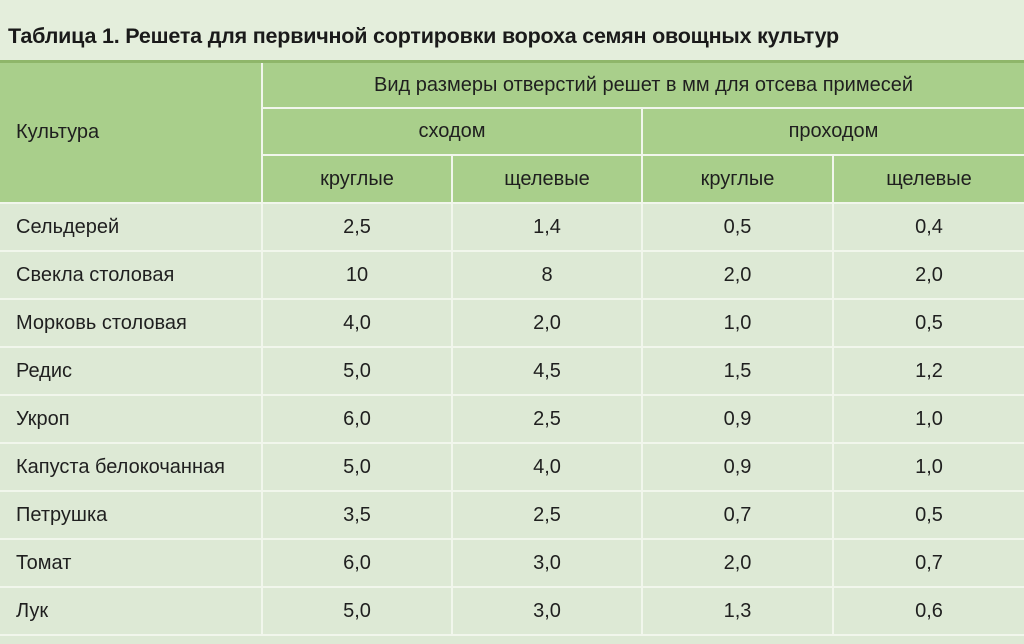 The width and height of the screenshot is (1024, 644). What do you see at coordinates (131, 227) in the screenshot?
I see `culture-name: Сельдерей` at bounding box center [131, 227].